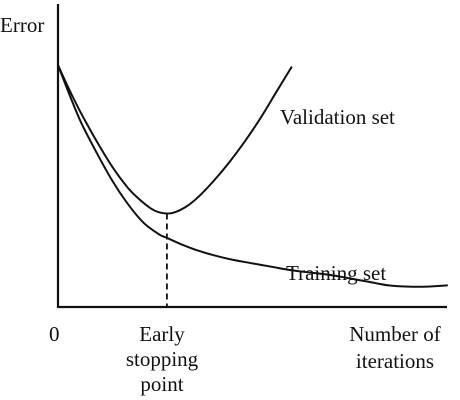 The image size is (460, 400). What do you see at coordinates (161, 384) in the screenshot?
I see `early-stopping-label-line-3: point` at bounding box center [161, 384].